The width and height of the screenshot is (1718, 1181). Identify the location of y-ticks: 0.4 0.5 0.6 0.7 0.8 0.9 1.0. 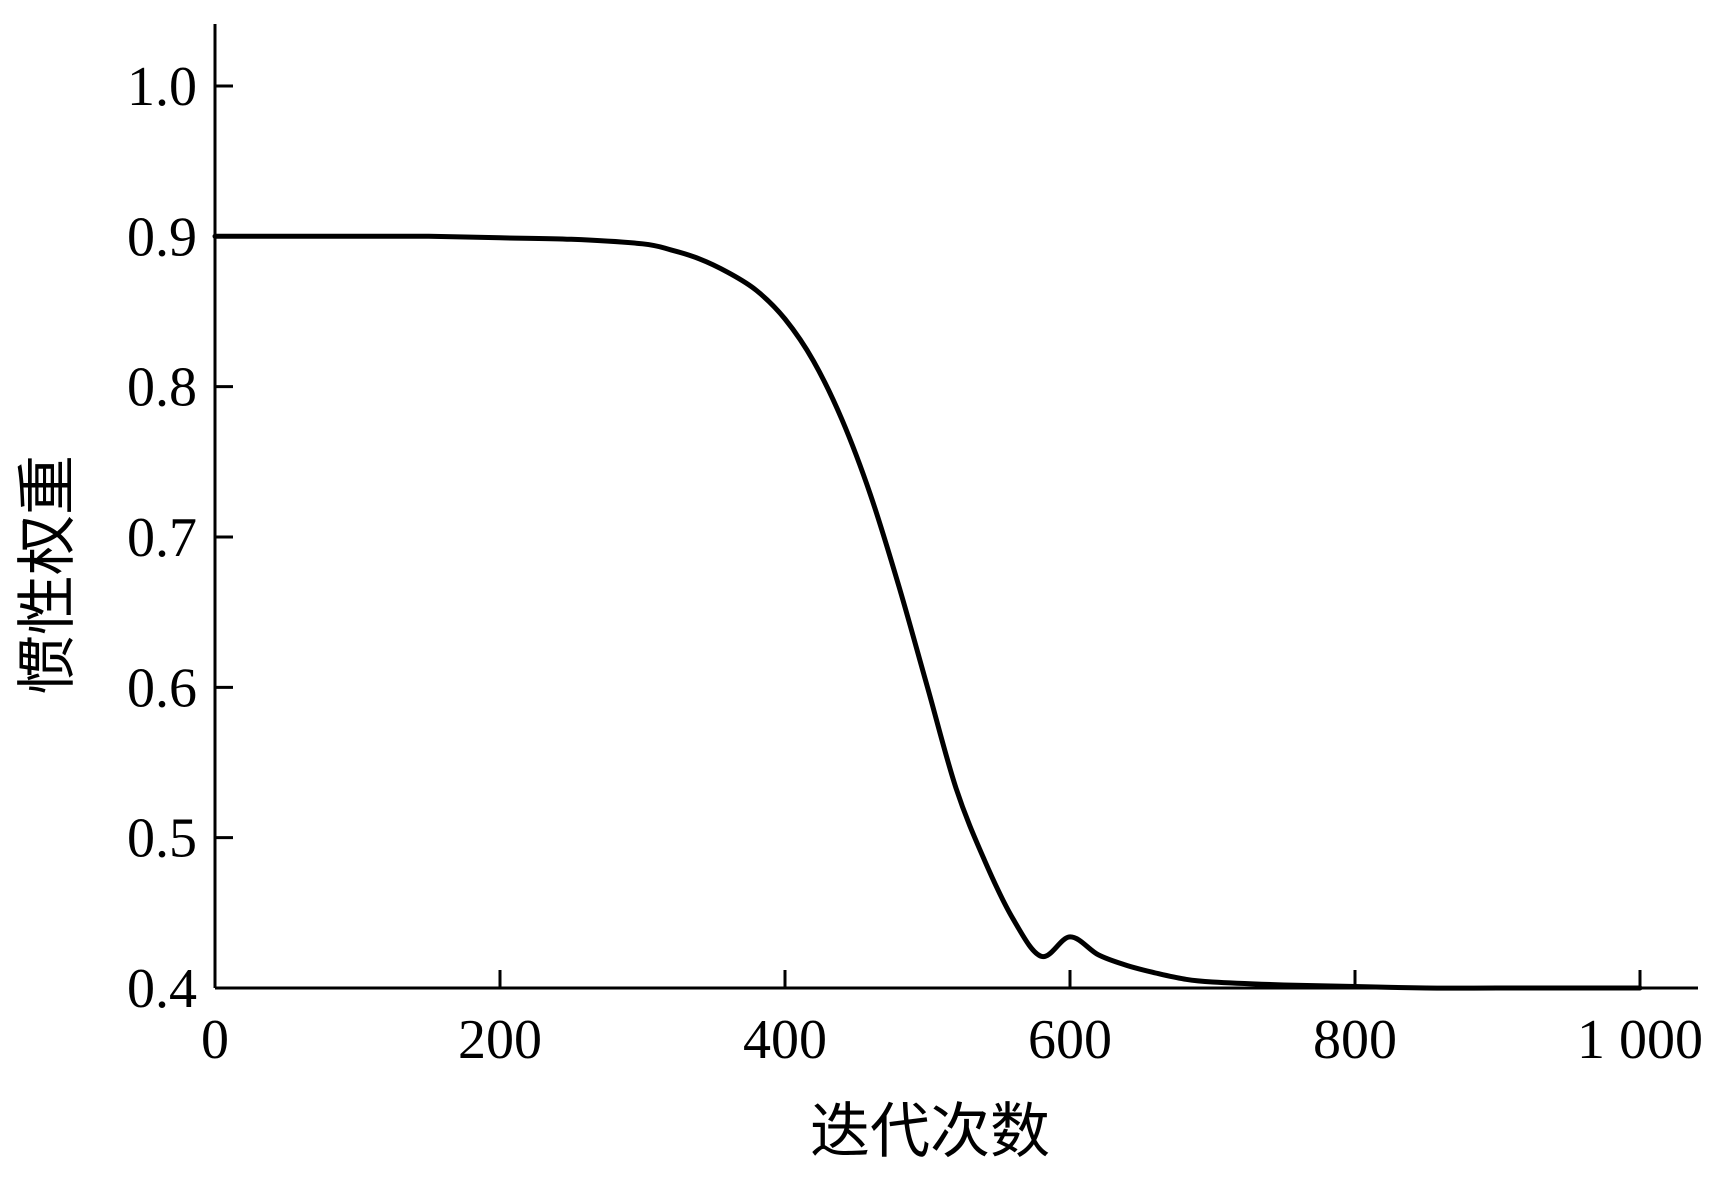
(180, 538).